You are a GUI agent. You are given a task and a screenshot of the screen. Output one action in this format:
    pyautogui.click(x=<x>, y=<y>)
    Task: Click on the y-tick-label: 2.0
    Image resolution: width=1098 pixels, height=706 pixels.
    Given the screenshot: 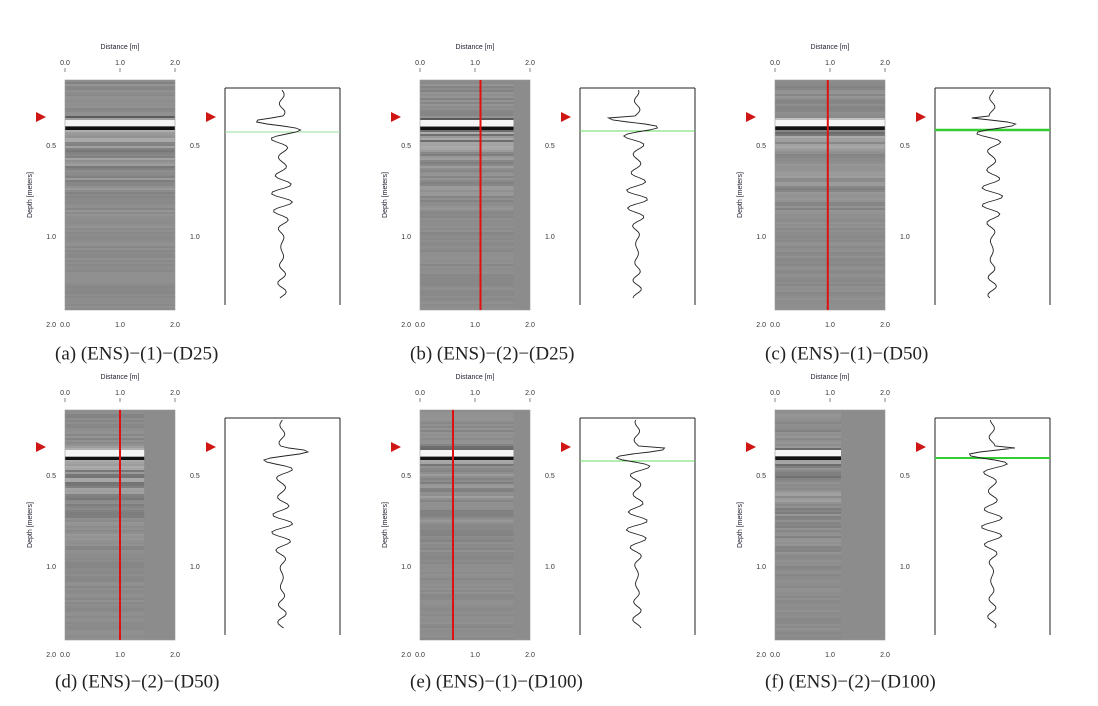 What is the action you would take?
    pyautogui.click(x=761, y=325)
    